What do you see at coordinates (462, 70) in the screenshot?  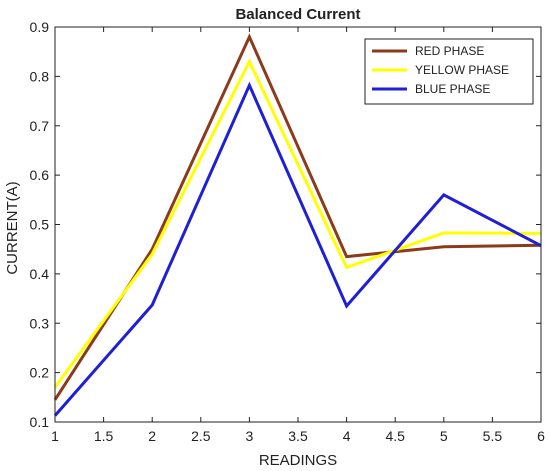 I see `legend-label: YELLOW PHASE` at bounding box center [462, 70].